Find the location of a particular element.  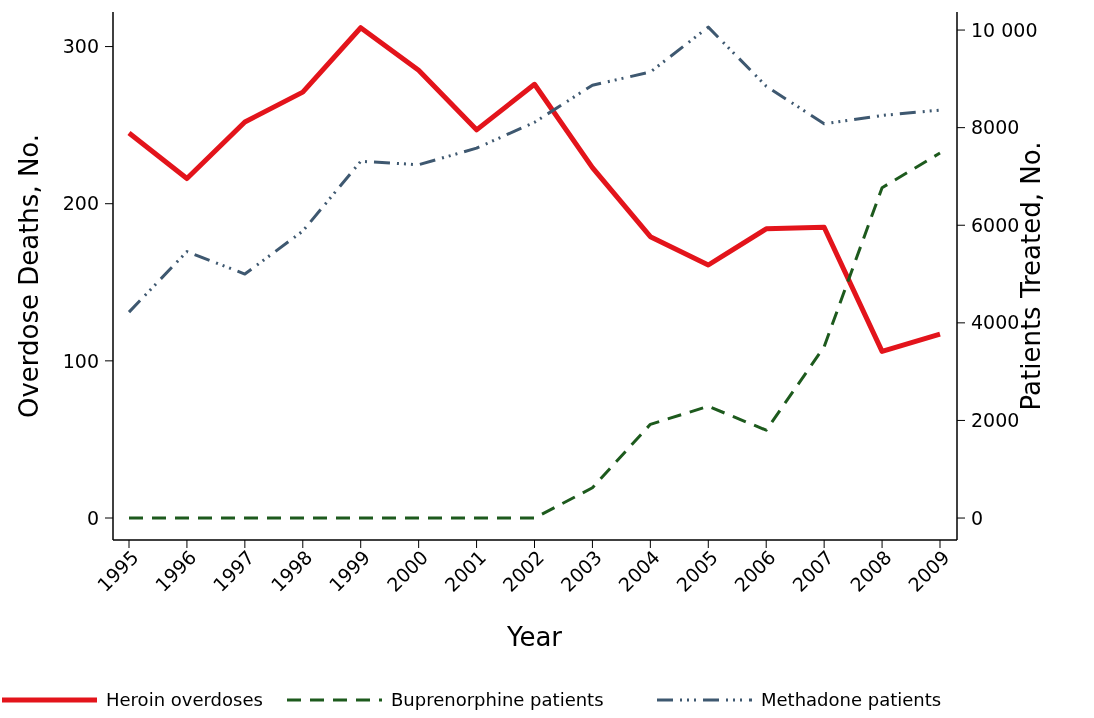

y-axis-title: Overdose Deaths, No. is located at coordinates (29, 276).